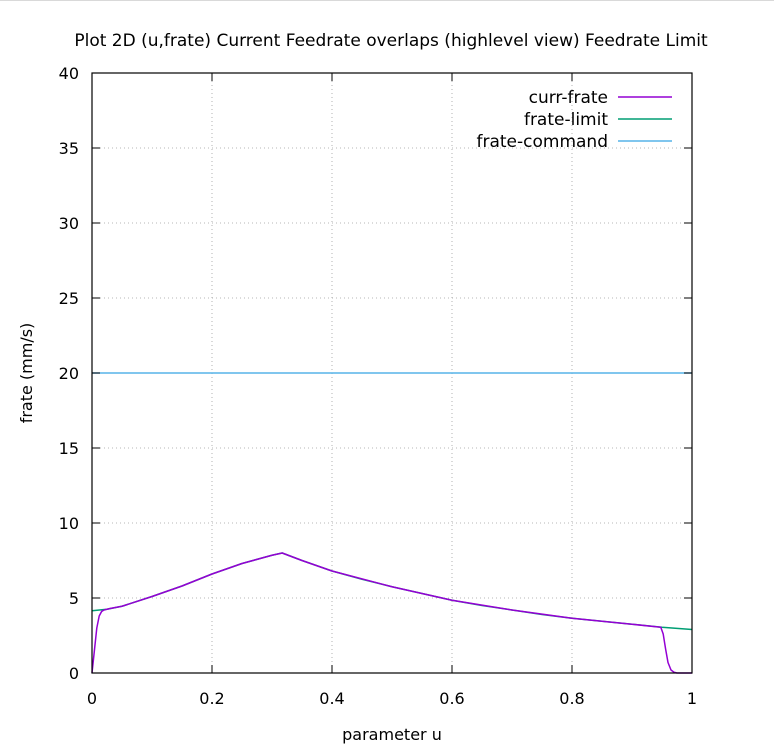 The image size is (774, 749). Describe the element at coordinates (92, 698) in the screenshot. I see `x-tick-label: 0` at that location.